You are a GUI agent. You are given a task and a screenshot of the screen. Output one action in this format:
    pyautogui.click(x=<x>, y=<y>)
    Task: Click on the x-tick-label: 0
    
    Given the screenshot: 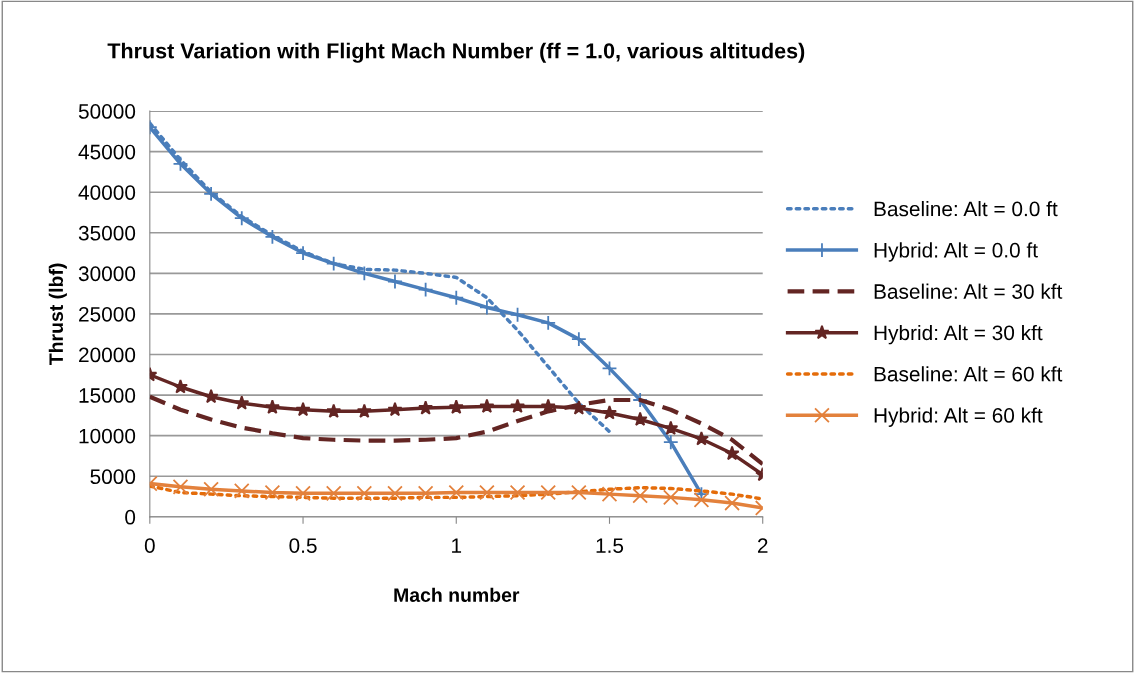 What is the action you would take?
    pyautogui.click(x=149, y=545)
    